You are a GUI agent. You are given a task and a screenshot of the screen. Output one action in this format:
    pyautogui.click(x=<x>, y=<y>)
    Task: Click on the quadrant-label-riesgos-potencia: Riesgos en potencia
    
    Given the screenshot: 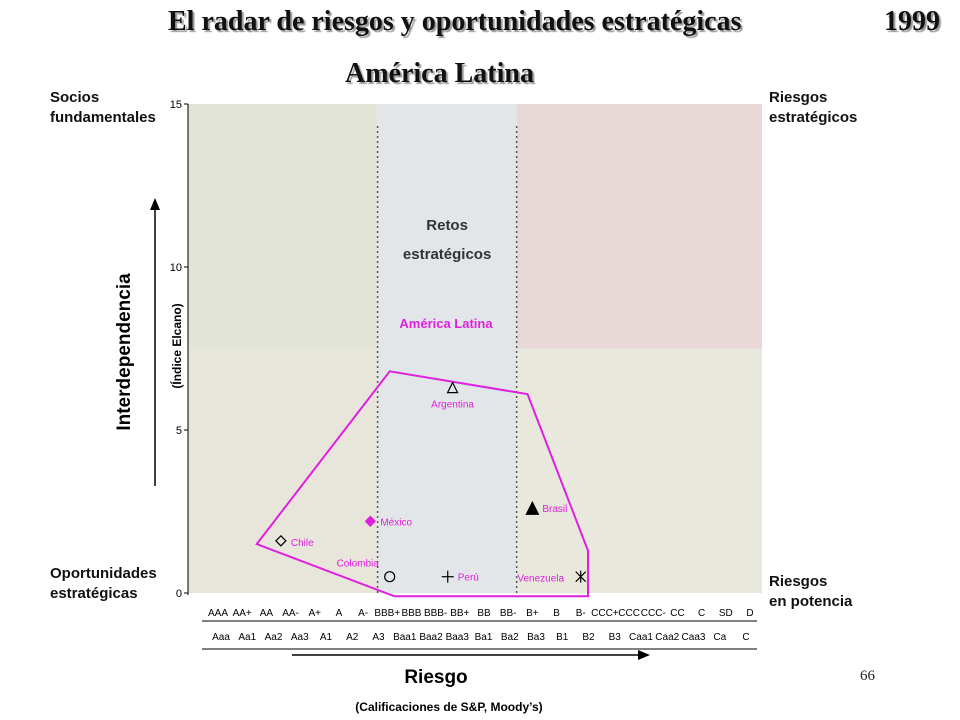 What is the action you would take?
    pyautogui.click(x=810, y=592)
    